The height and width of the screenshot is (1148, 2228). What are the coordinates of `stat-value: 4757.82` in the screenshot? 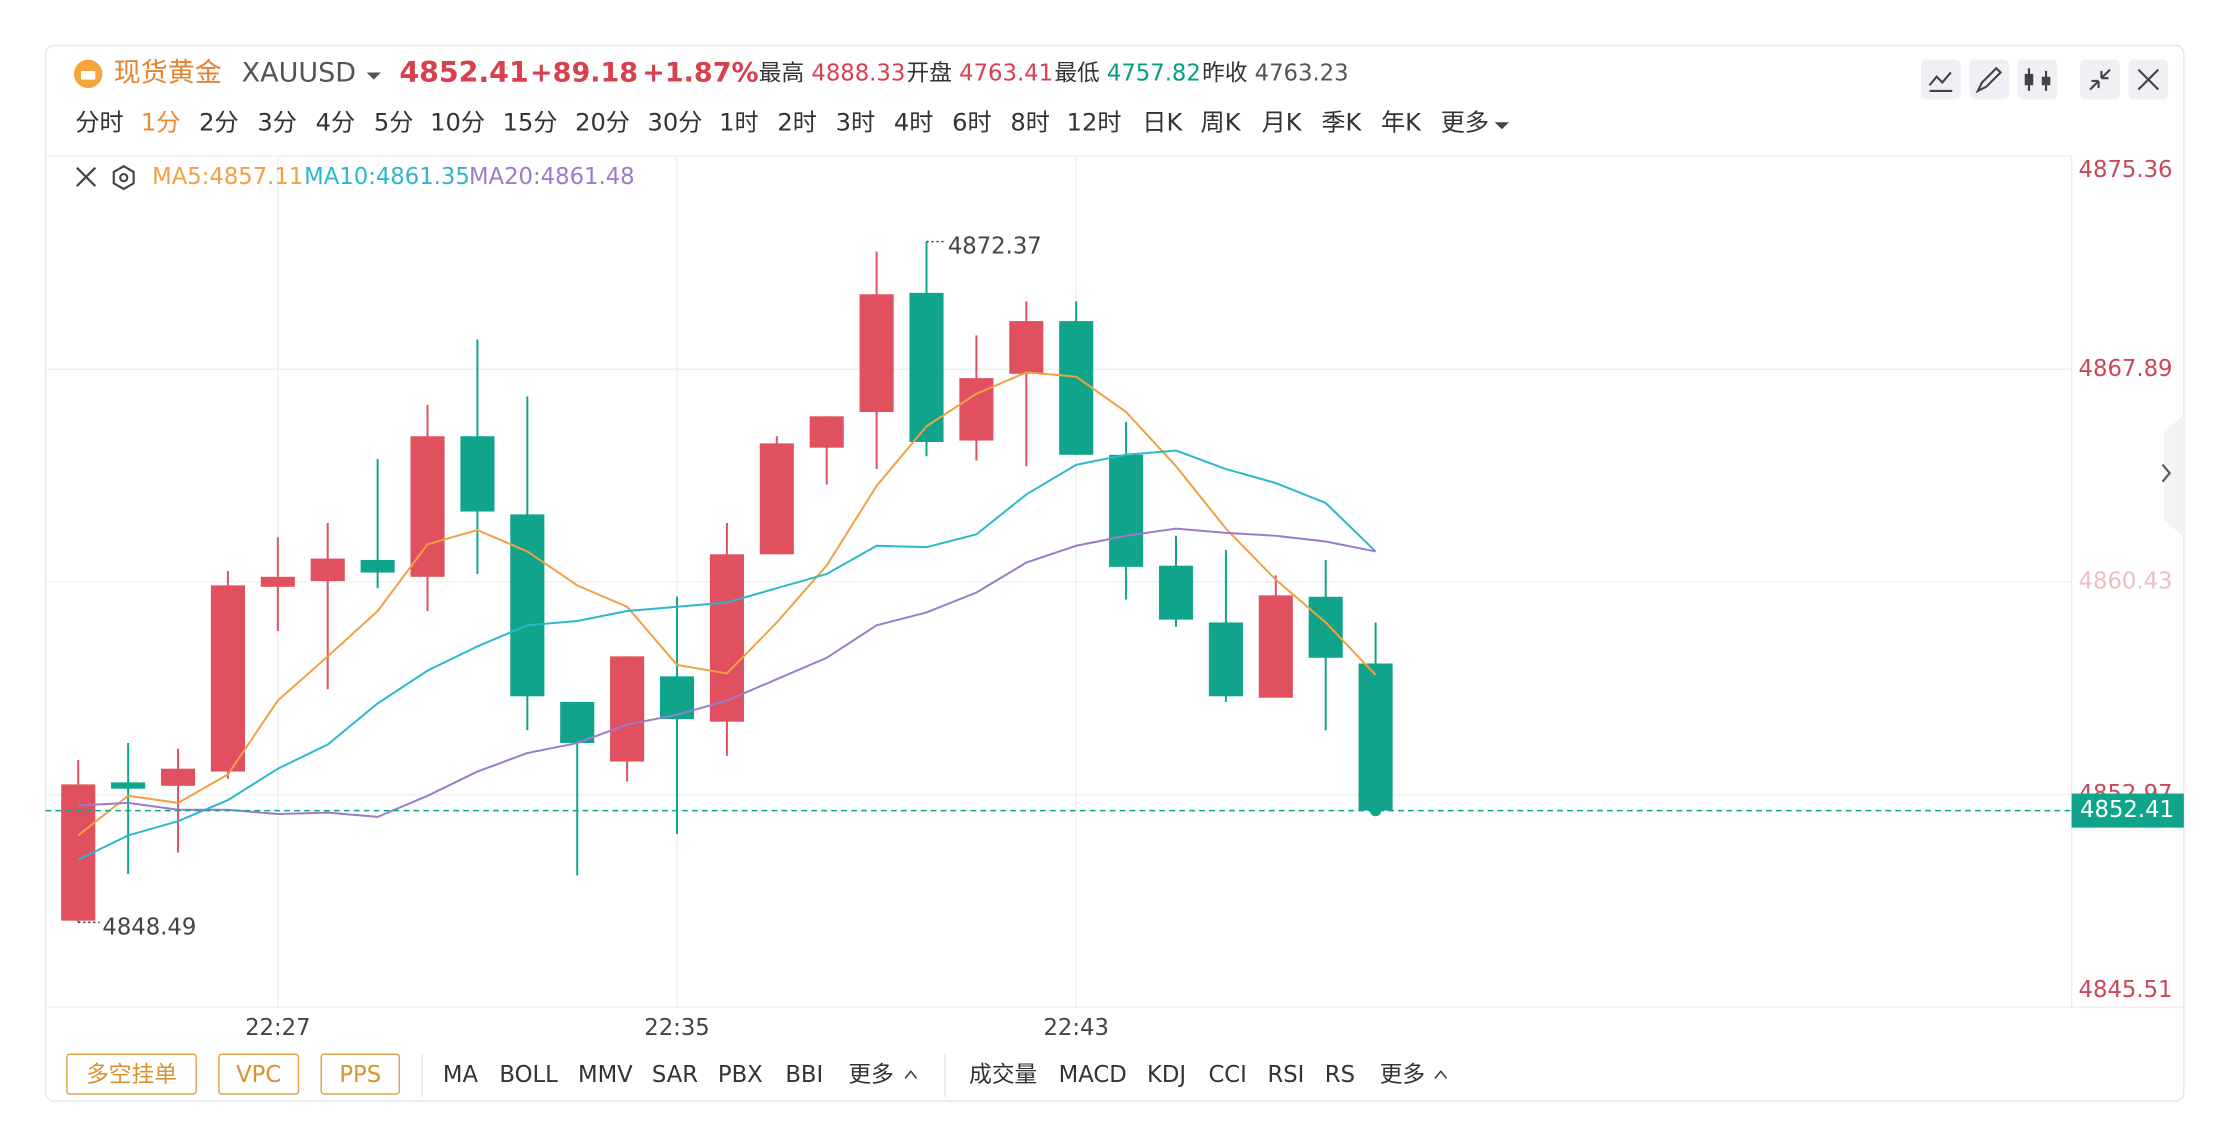 It's located at (1154, 73).